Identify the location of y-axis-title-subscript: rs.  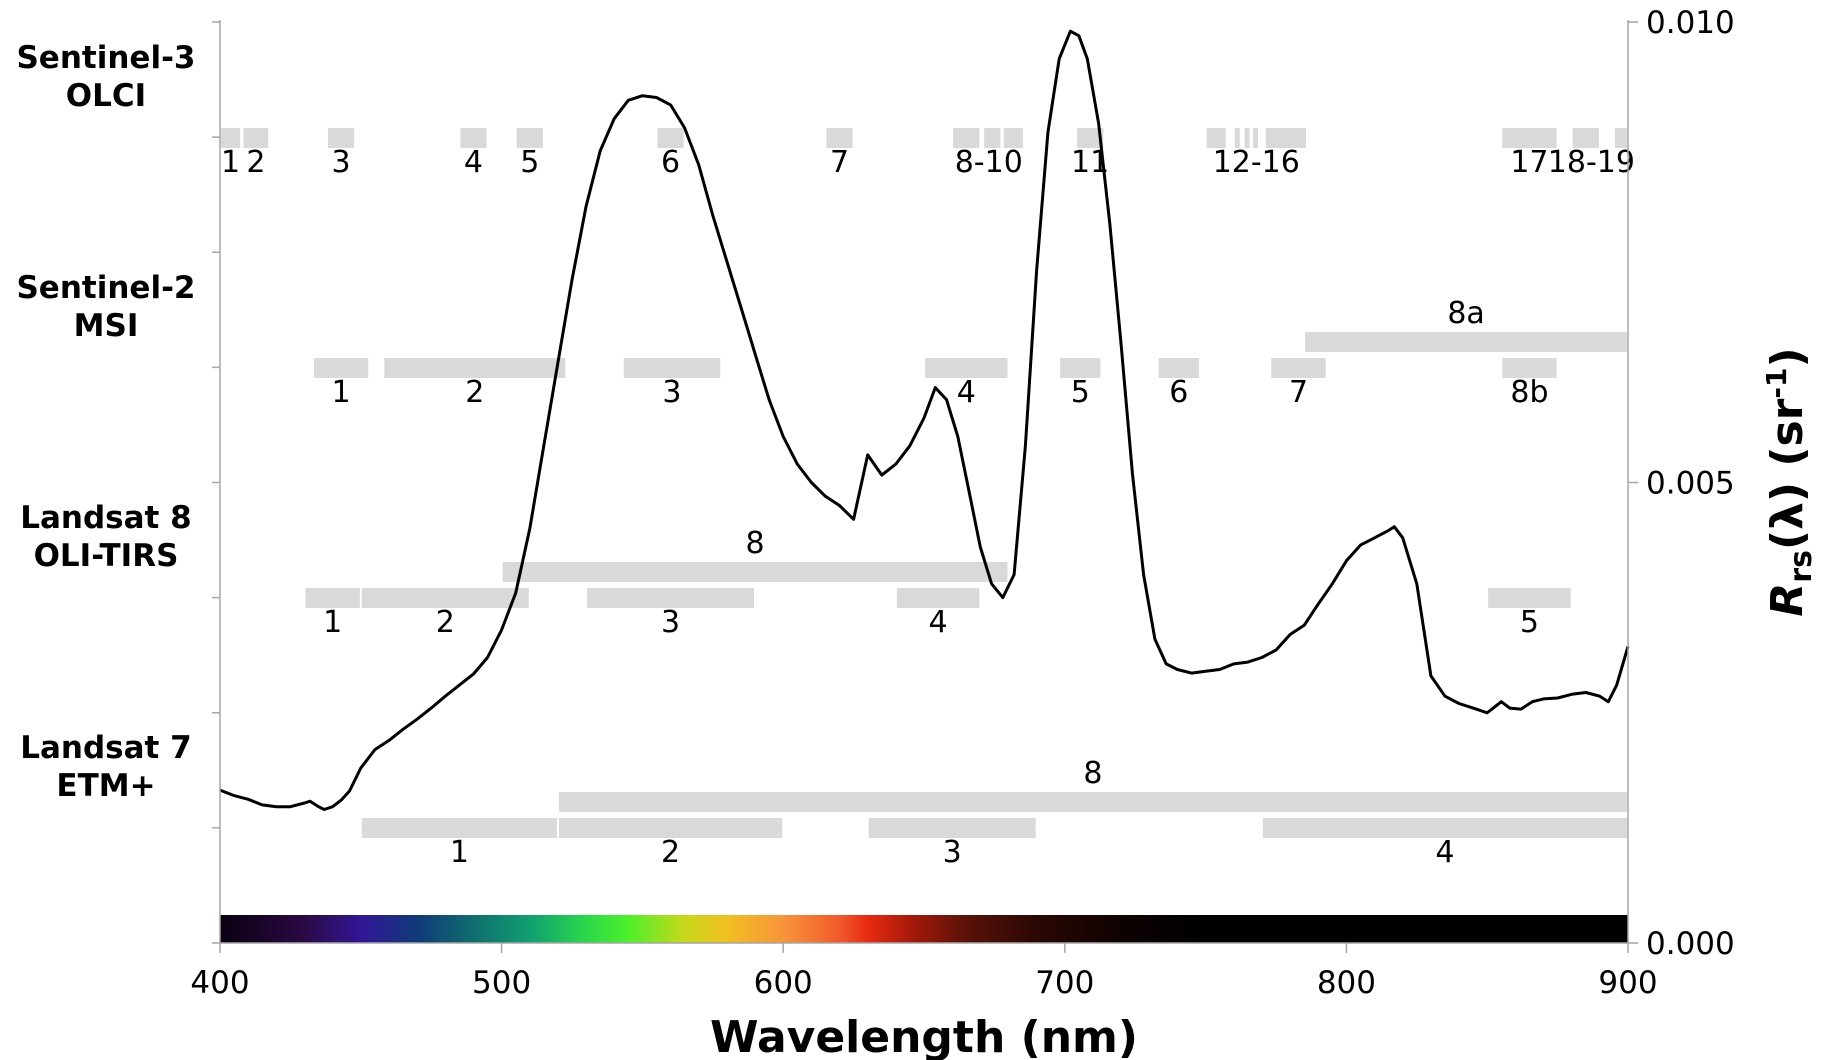
(1801, 566).